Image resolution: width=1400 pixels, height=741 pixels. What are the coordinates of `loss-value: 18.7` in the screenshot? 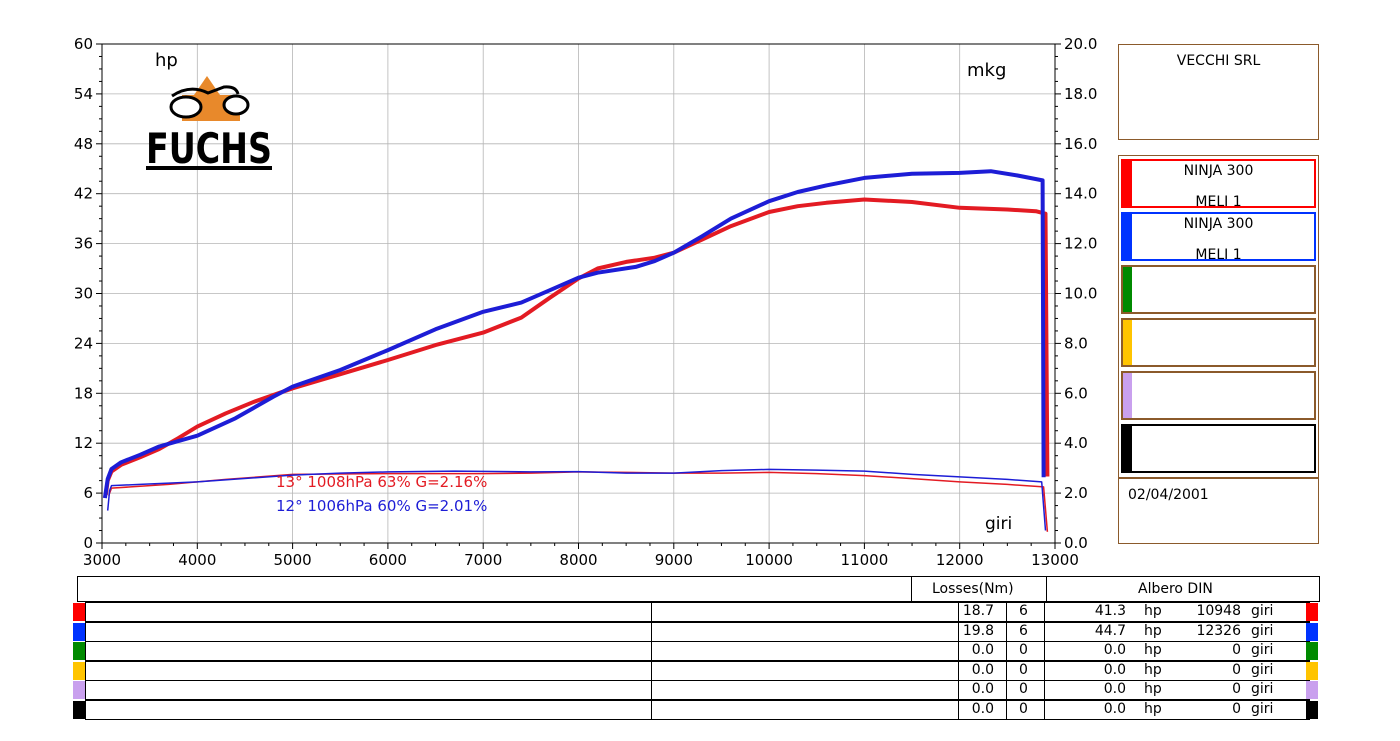 It's located at (978, 611).